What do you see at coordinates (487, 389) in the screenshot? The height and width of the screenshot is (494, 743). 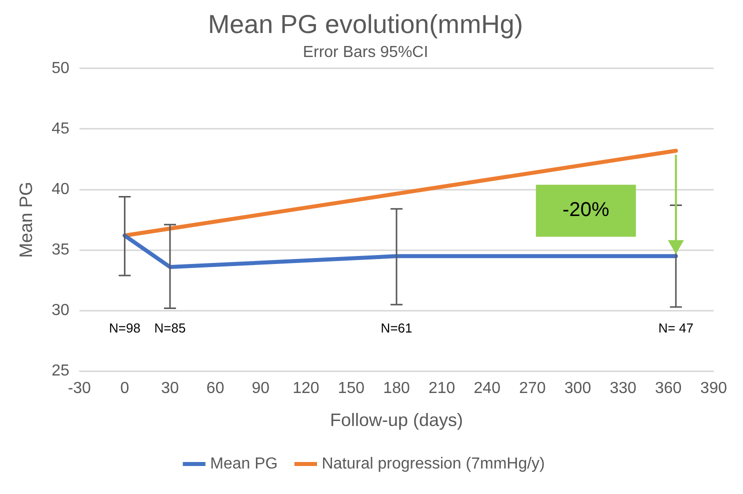 I see `x-tick-label: 240` at bounding box center [487, 389].